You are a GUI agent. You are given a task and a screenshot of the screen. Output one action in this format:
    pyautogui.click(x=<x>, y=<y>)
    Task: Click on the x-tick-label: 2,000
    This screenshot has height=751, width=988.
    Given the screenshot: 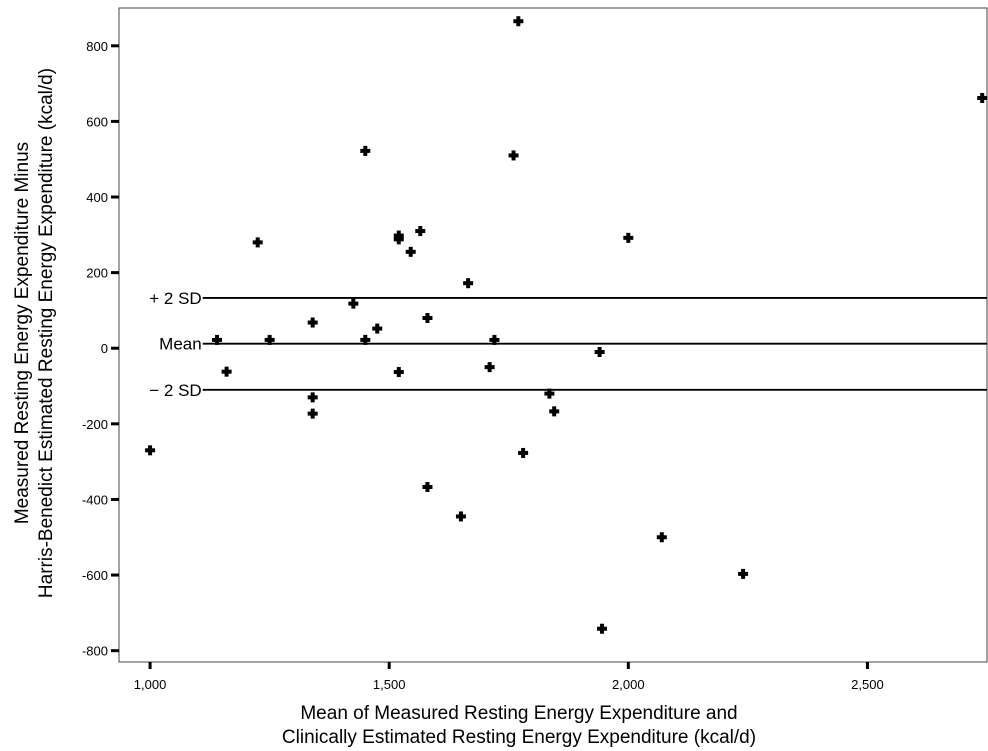 What is the action you would take?
    pyautogui.click(x=628, y=684)
    